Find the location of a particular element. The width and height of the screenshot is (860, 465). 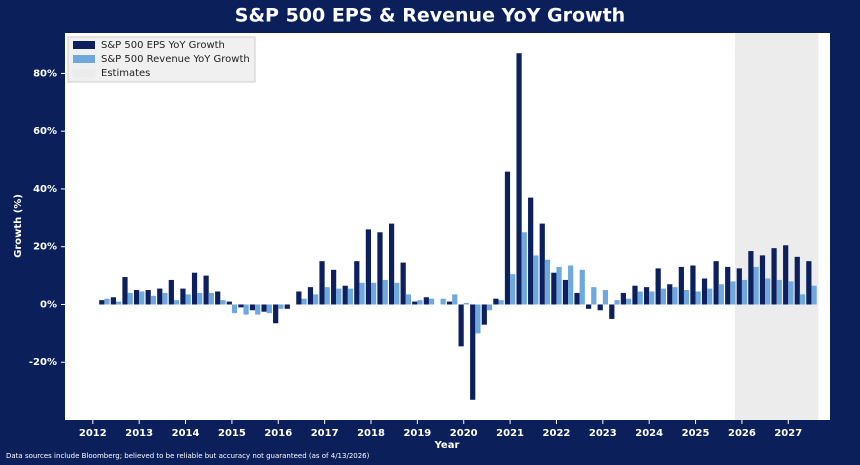

x-tick-label: 2027 is located at coordinates (788, 433).